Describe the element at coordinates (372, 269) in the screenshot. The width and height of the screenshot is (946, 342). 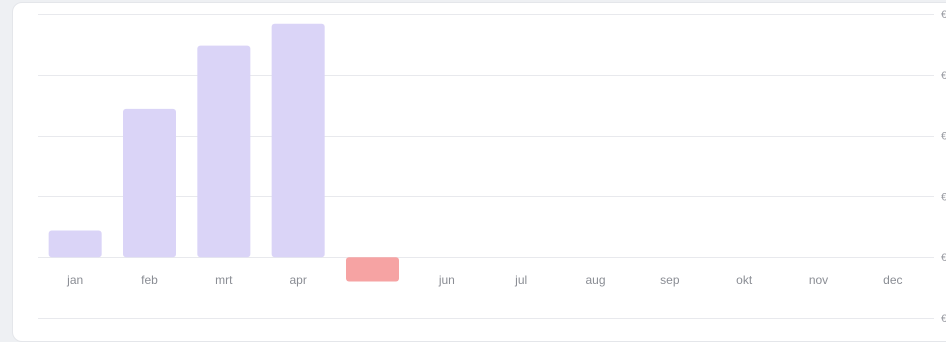
I see `bar-mei` at that location.